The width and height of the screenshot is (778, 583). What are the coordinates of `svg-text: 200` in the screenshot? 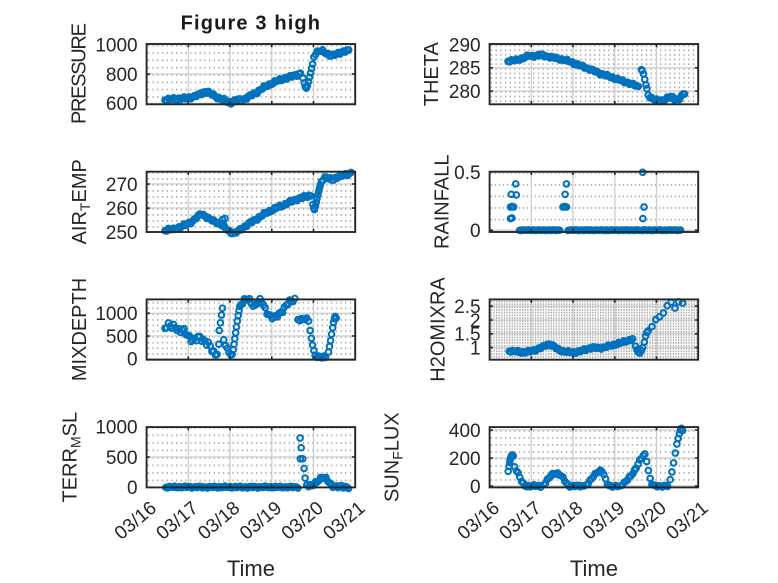 It's located at (465, 459).